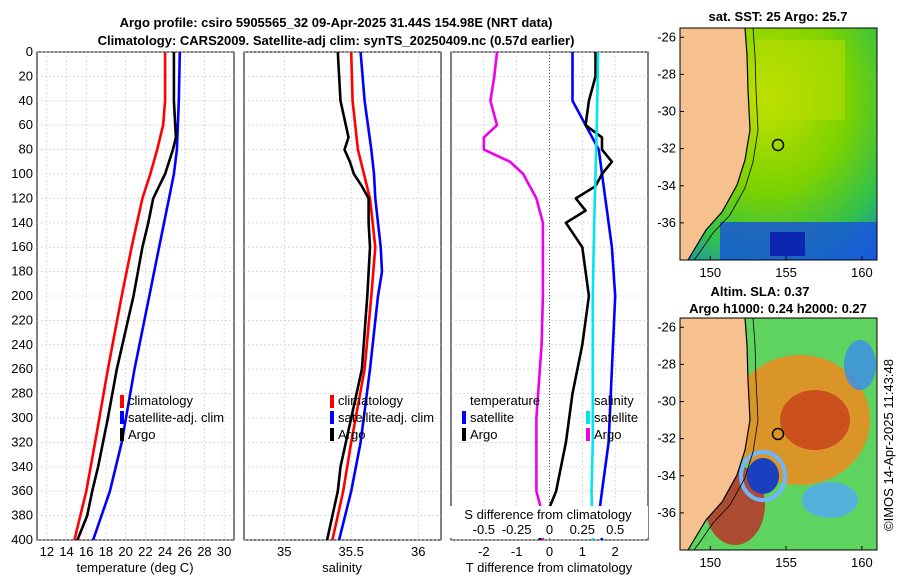  Describe the element at coordinates (815, 420) in the screenshot. I see `sla-high-core` at that location.